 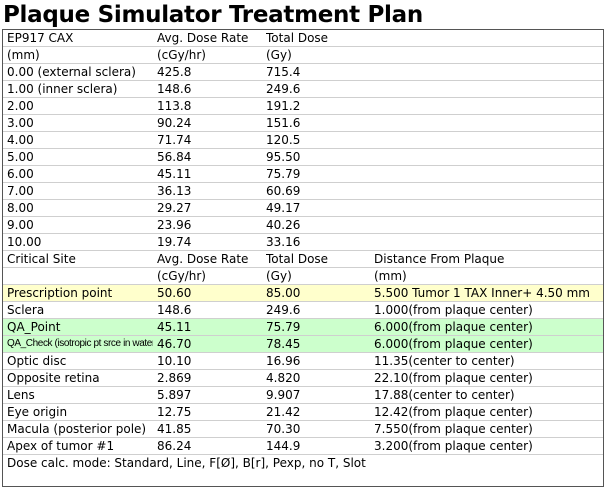 I want to click on site-cell: QA_Point, so click(x=34, y=327).